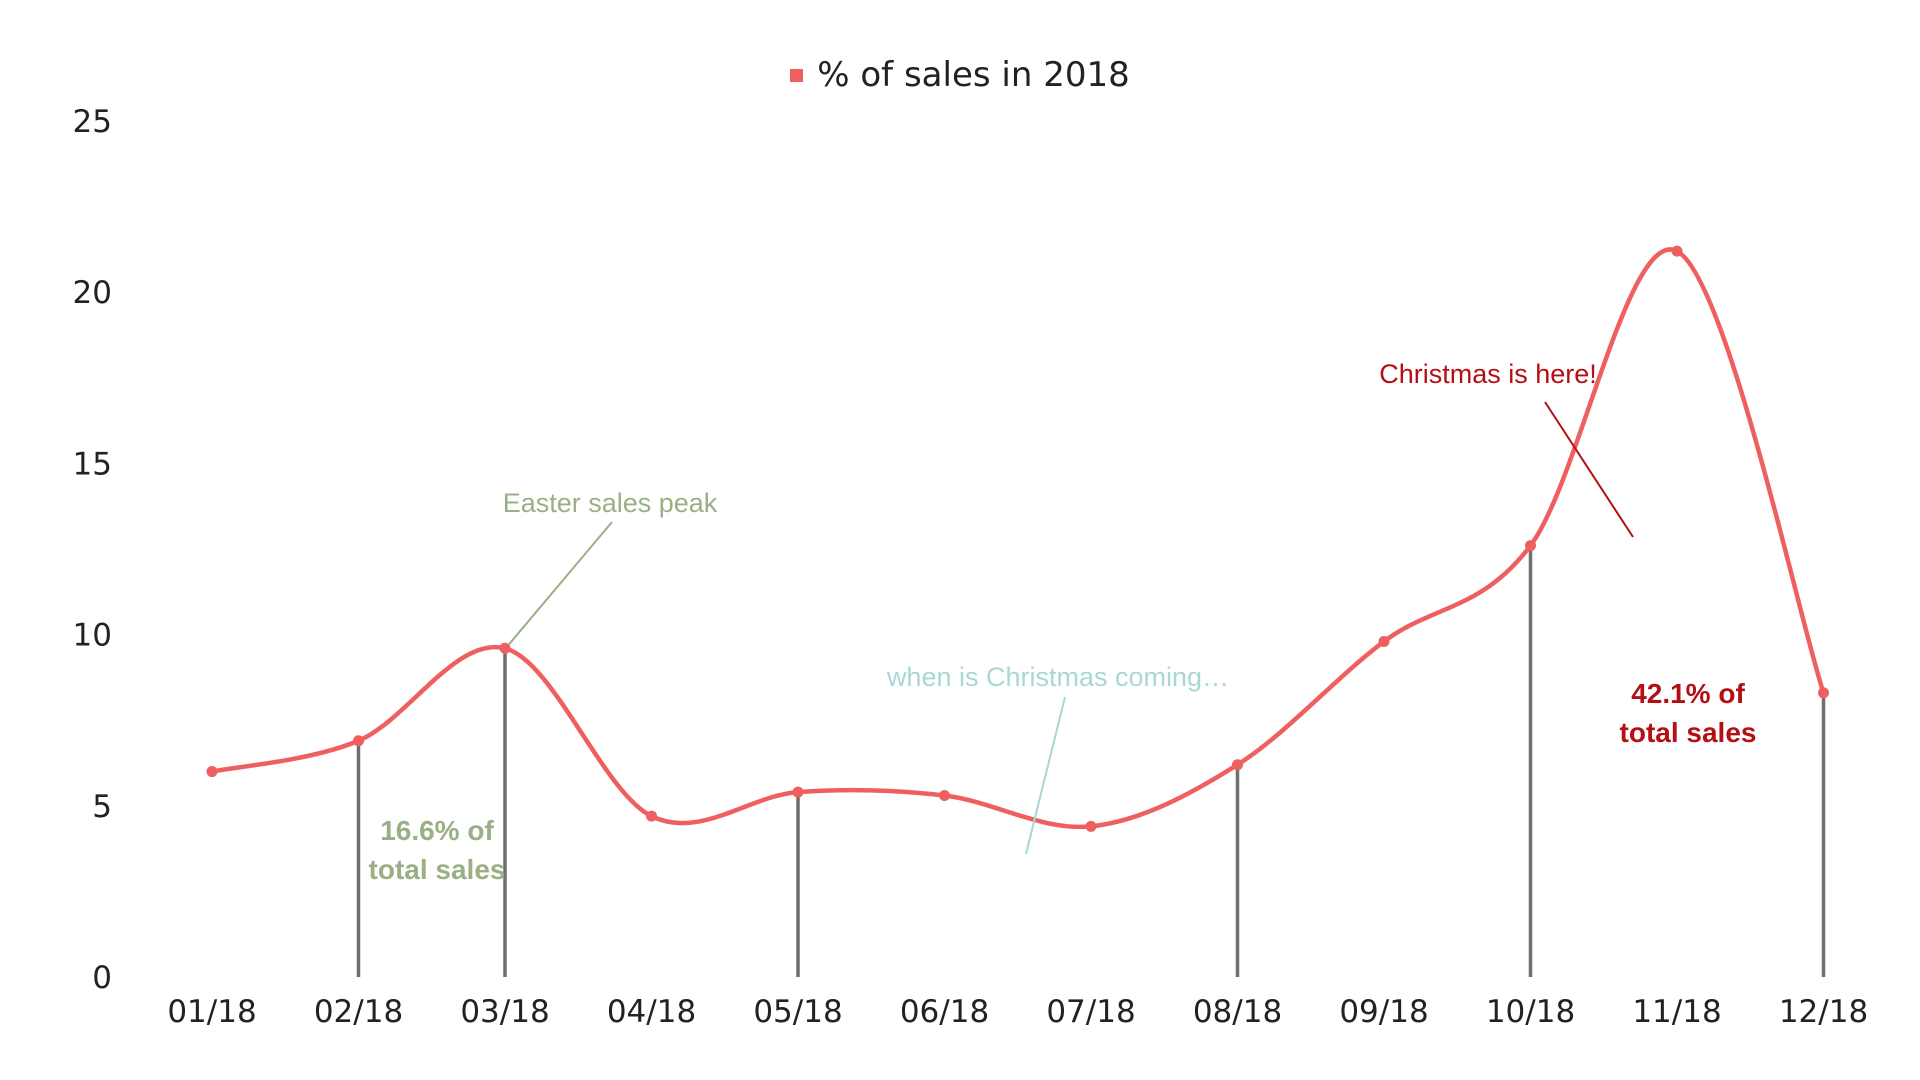 Image resolution: width=1920 pixels, height=1080 pixels. What do you see at coordinates (92, 293) in the screenshot?
I see `y-tick-label: 20` at bounding box center [92, 293].